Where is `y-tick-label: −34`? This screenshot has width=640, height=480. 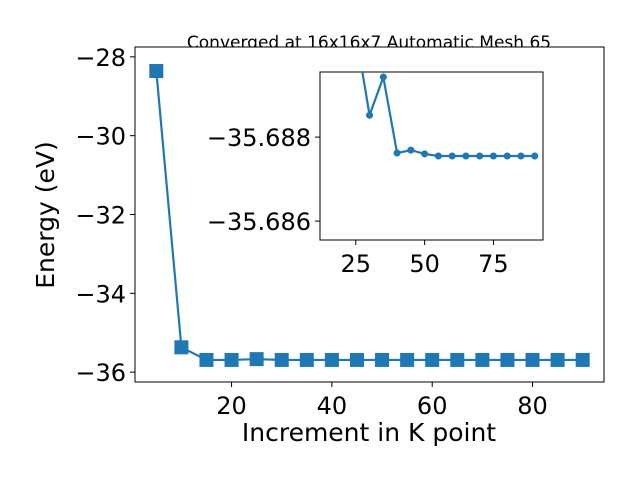
y-tick-label: −34 is located at coordinates (100, 294).